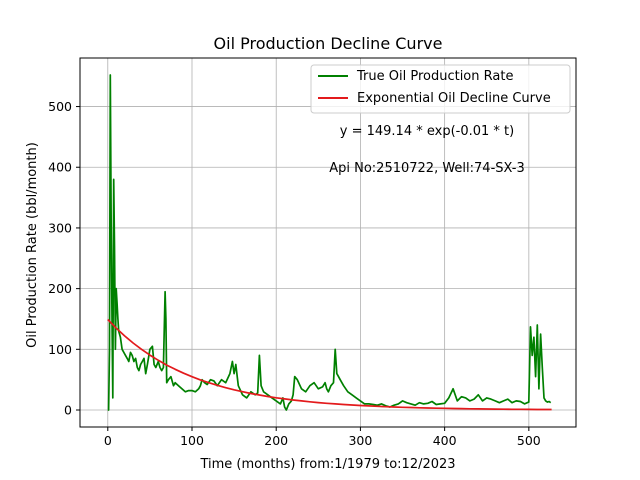 The height and width of the screenshot is (480, 640). What do you see at coordinates (60, 288) in the screenshot?
I see `y-tick-label: 200` at bounding box center [60, 288].